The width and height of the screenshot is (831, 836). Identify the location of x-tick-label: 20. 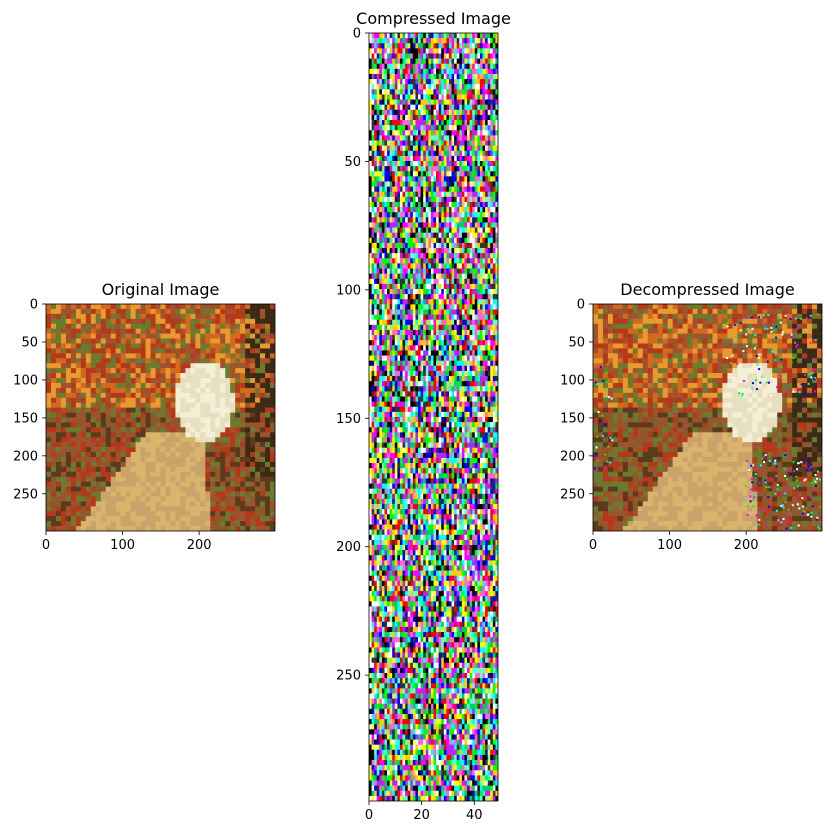
(421, 815).